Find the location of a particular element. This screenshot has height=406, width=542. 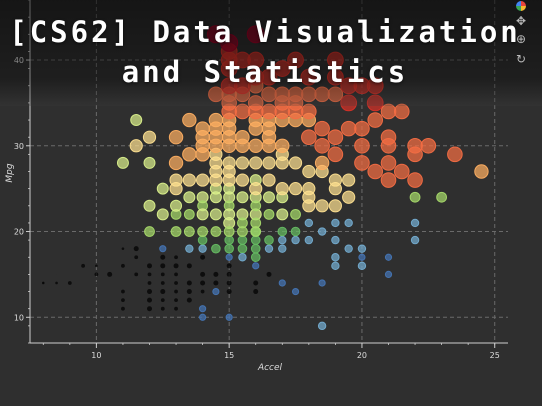

zoom-icon: ⊕ is located at coordinates (521, 39).